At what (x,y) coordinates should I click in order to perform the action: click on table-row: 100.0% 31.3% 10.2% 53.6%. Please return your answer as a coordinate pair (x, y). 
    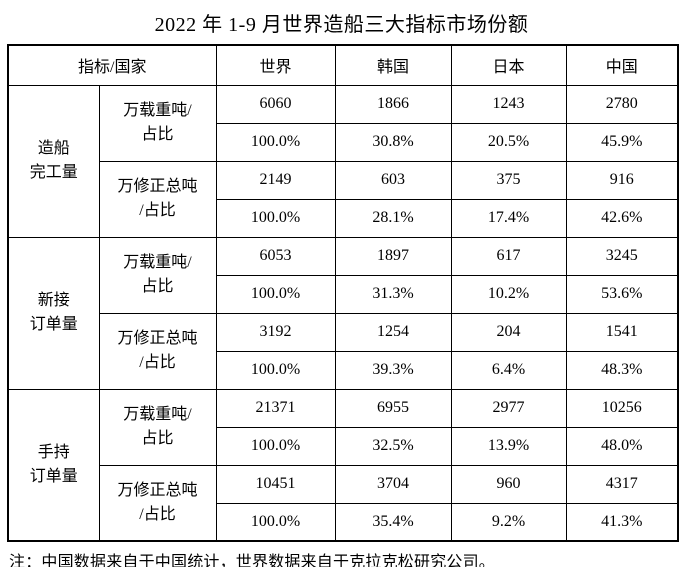
    Looking at the image, I should click on (343, 294).